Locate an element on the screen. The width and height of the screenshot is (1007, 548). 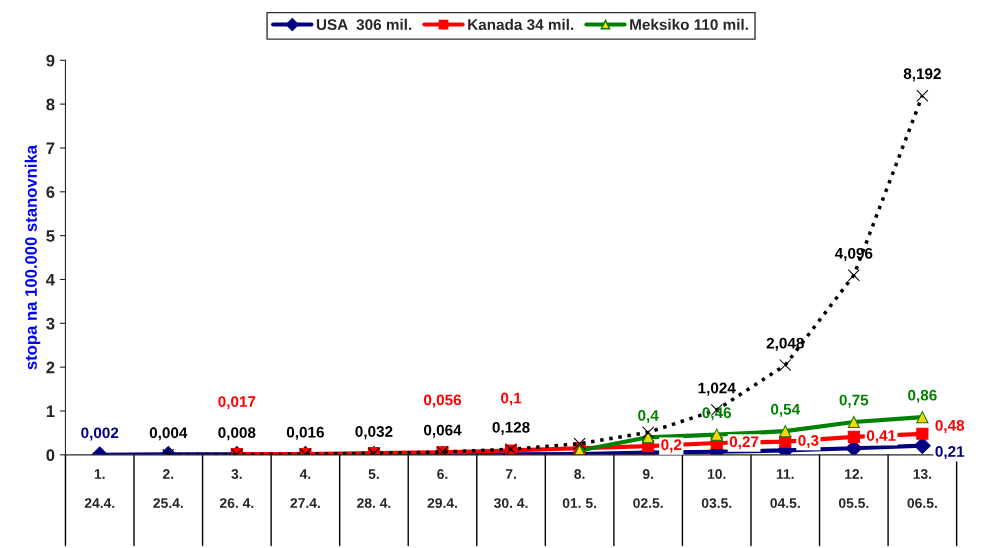
y-tick-label: 5 is located at coordinates (50, 236).